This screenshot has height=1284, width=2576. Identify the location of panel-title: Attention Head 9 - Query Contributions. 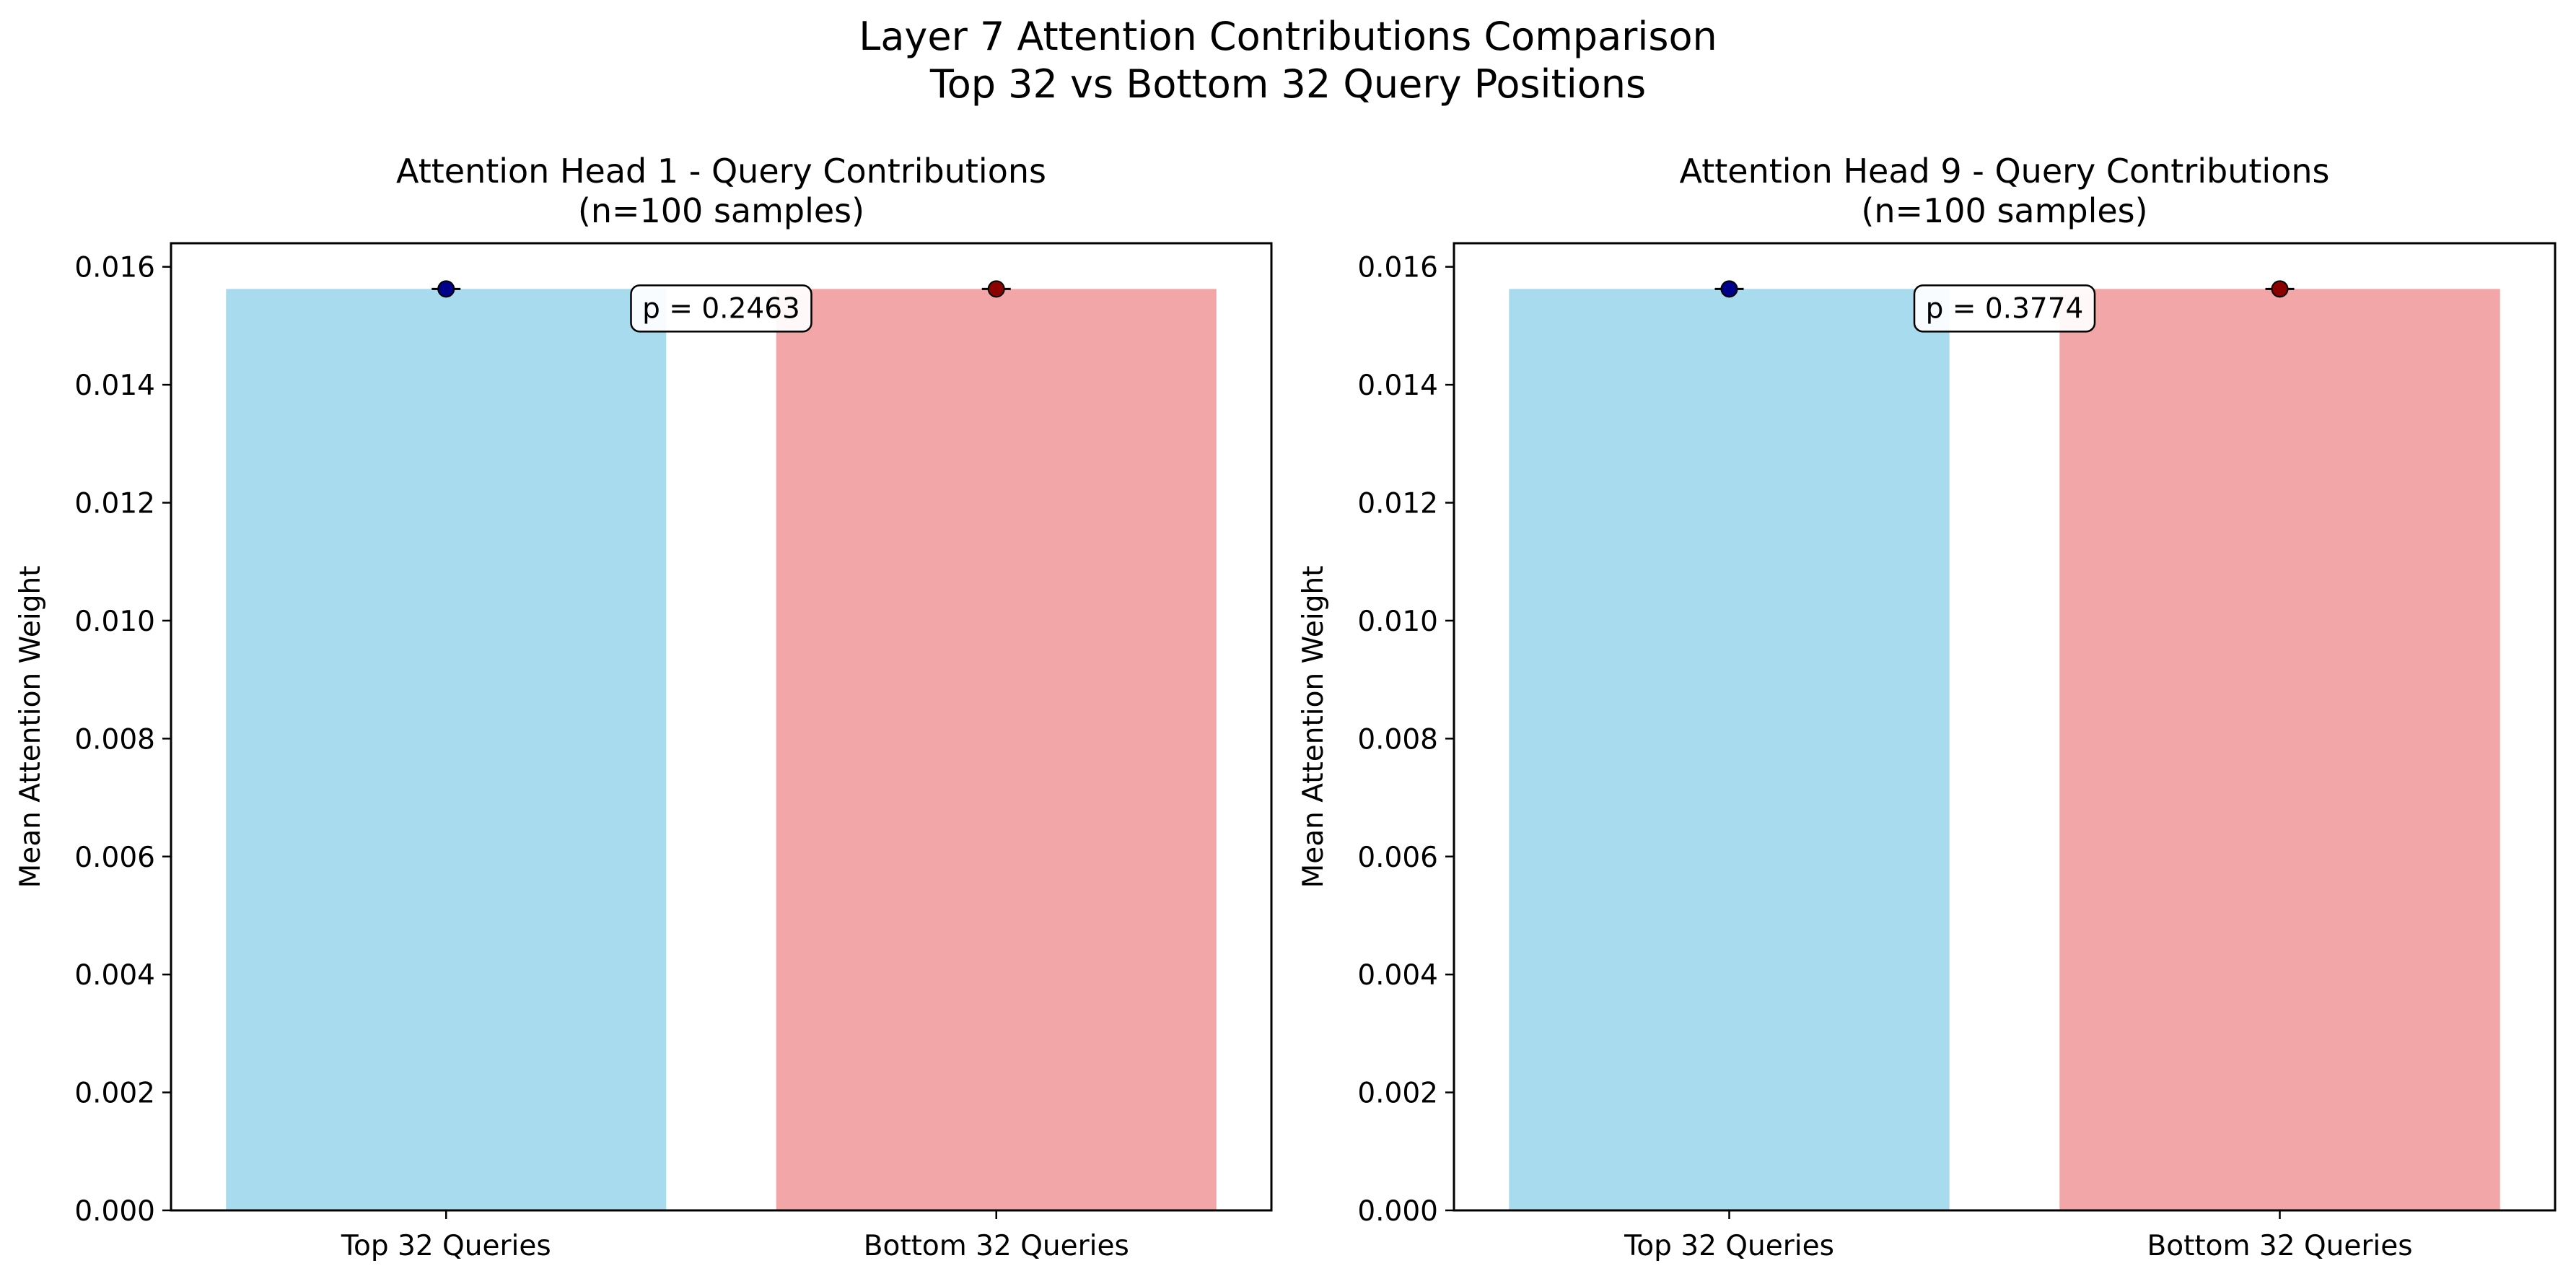
(2005, 171).